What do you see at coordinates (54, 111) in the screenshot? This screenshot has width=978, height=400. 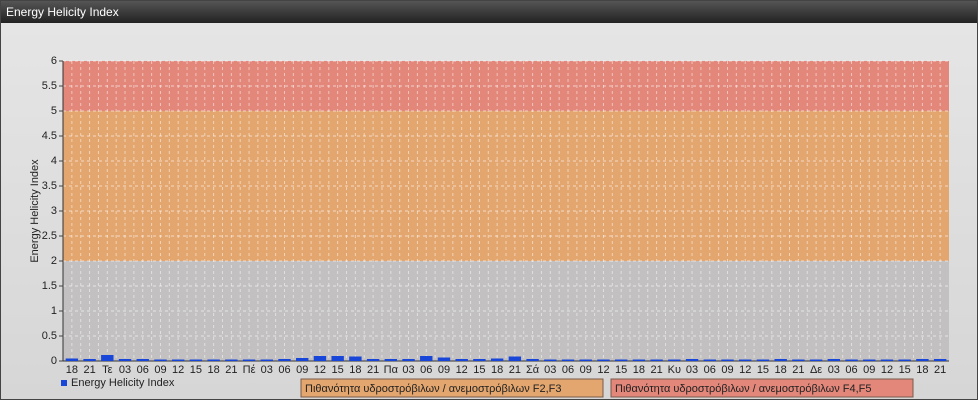 I see `y-tick-label: 5` at bounding box center [54, 111].